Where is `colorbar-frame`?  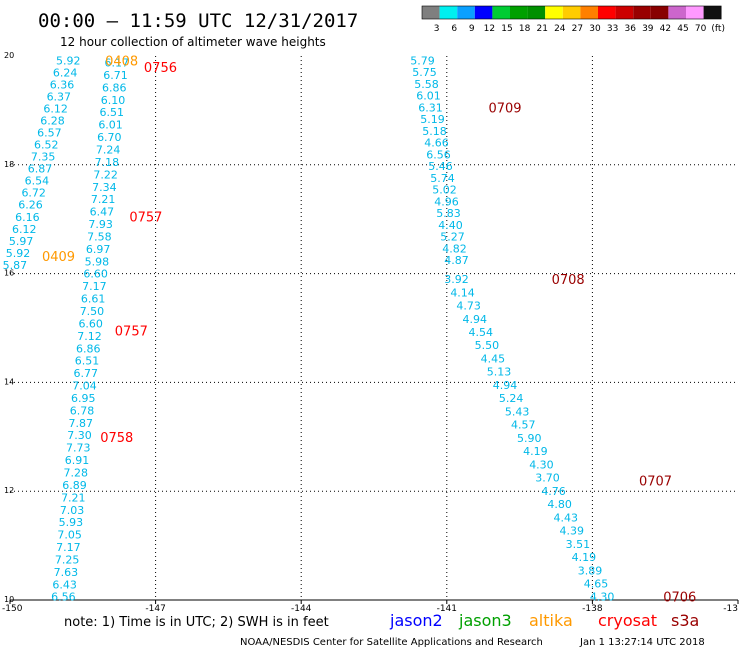 colorbar-frame is located at coordinates (571, 12).